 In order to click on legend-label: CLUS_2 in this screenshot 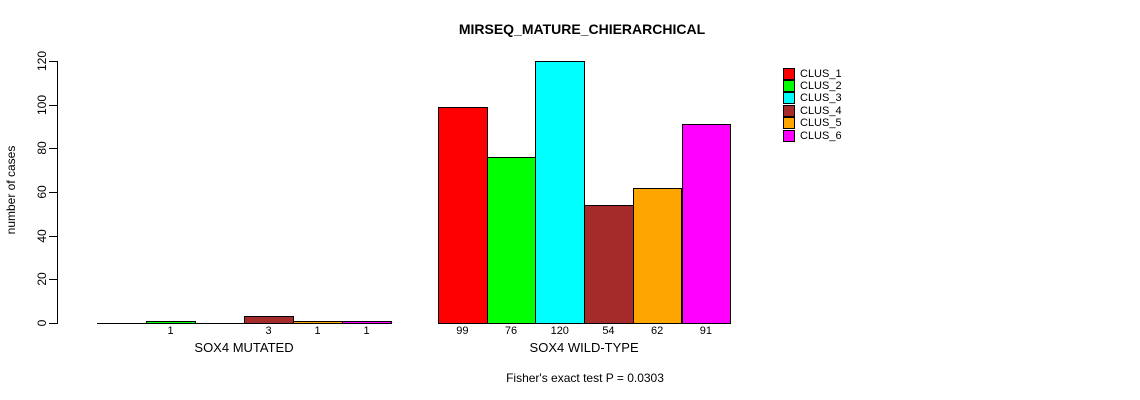, I will do `click(821, 85)`.